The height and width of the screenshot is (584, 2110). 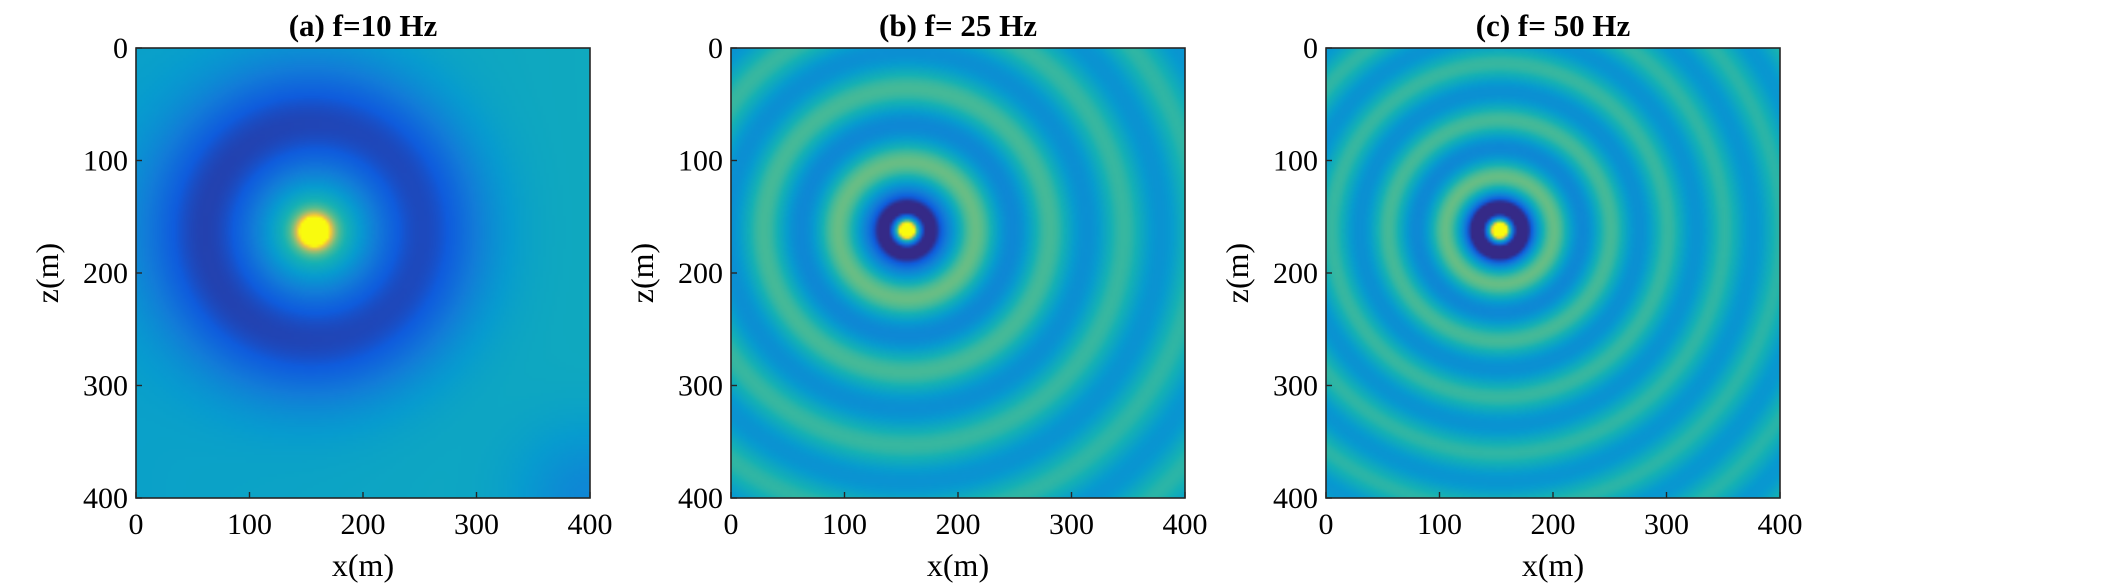 What do you see at coordinates (700, 386) in the screenshot?
I see `y-tick-label-b: 300` at bounding box center [700, 386].